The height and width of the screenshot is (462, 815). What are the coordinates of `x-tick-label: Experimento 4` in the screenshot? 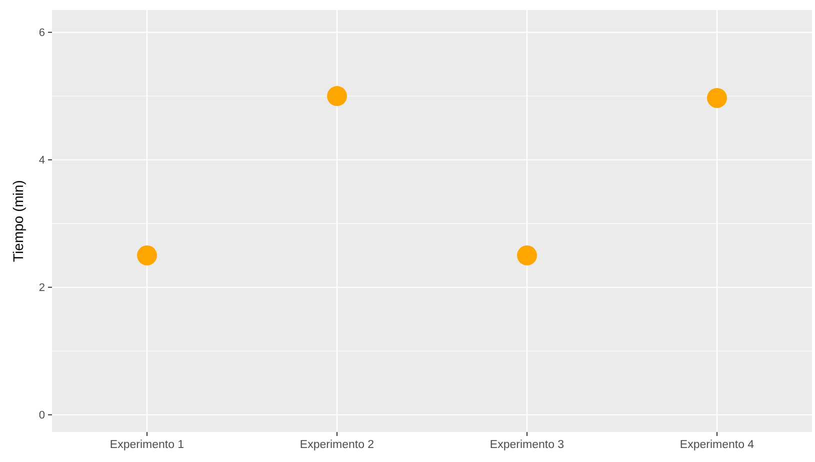 It's located at (717, 445).